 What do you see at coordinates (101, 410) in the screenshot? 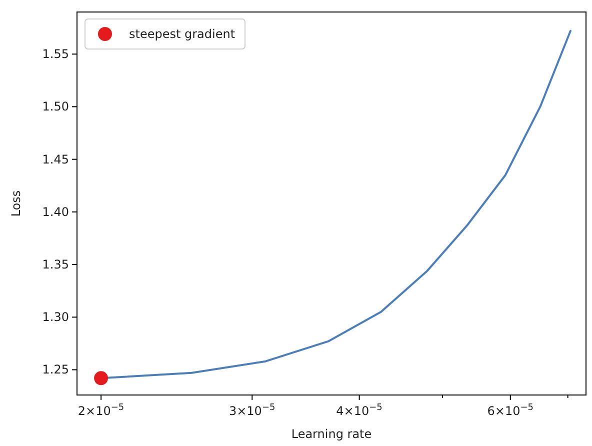
I see `x-tick-label: 2×10$^{−5}$` at bounding box center [101, 410].